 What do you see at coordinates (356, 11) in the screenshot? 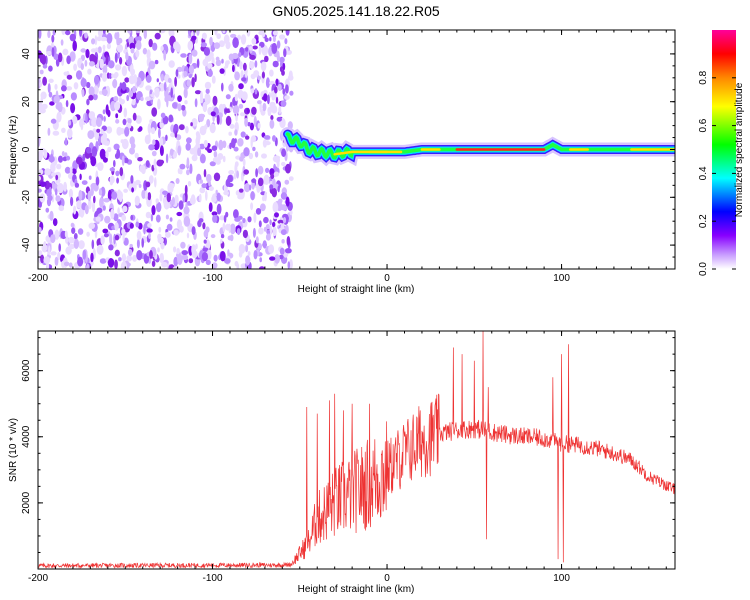
I see `figure-title: GN05.2025.141.18.22.R05` at bounding box center [356, 11].